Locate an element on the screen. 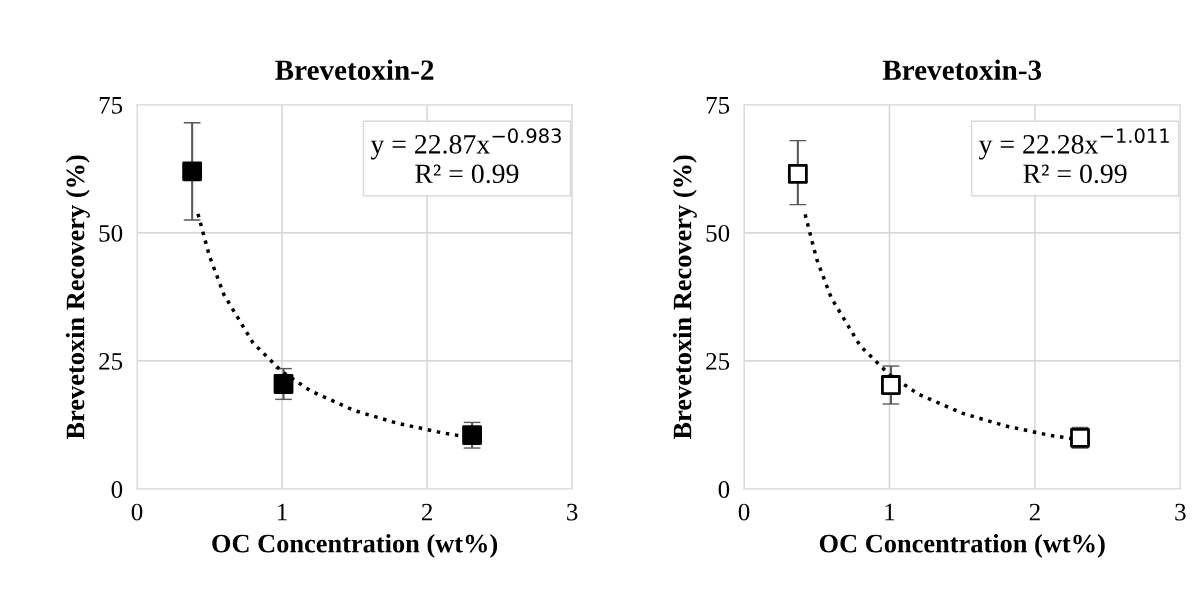 The width and height of the screenshot is (1202, 609). annotation: y = 22.28x$^{−1.011}$ R² = 0.99 is located at coordinates (1073, 156).